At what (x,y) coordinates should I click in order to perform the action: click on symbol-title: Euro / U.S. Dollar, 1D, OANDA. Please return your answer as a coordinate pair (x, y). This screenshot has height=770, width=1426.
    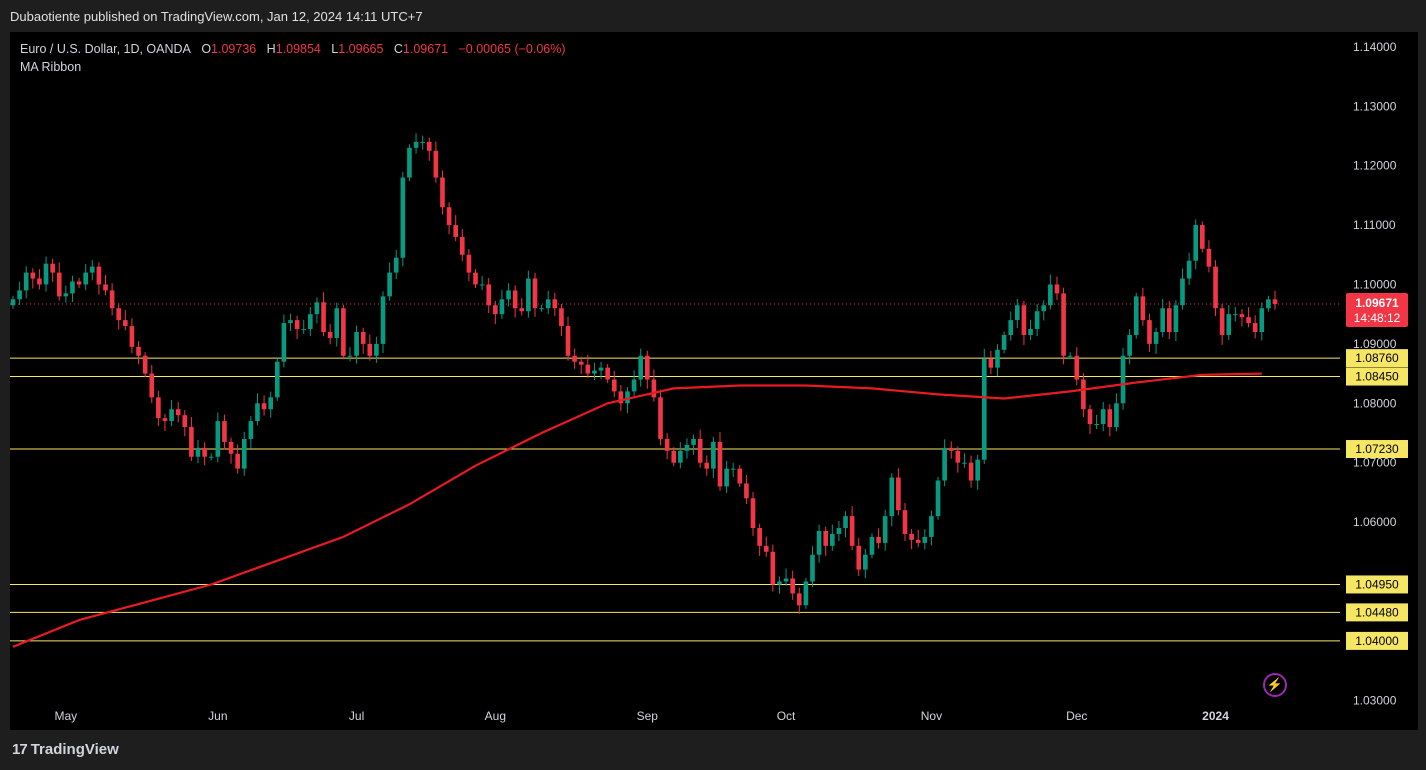
    Looking at the image, I should click on (105, 49).